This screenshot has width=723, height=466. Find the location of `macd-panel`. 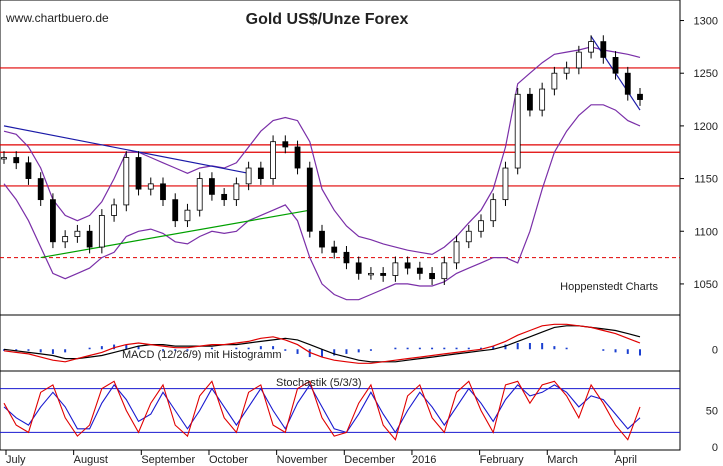

macd-panel is located at coordinates (322, 343).